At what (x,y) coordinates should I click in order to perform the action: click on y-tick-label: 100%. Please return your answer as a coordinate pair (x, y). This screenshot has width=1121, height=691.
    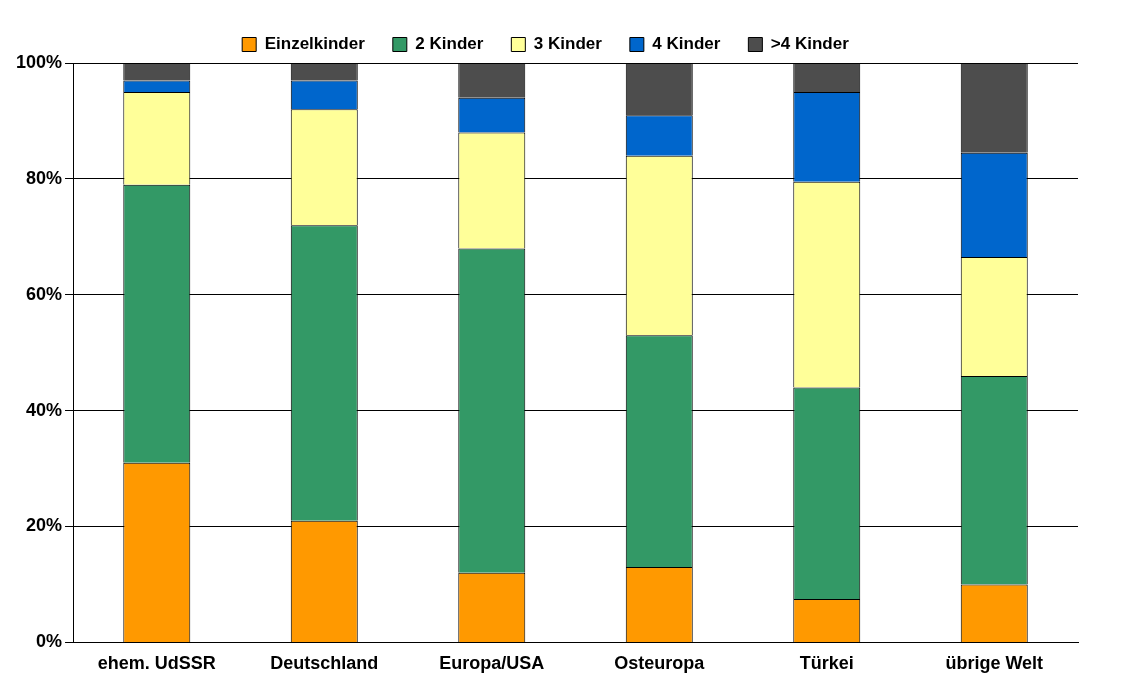
    Looking at the image, I should click on (39, 61).